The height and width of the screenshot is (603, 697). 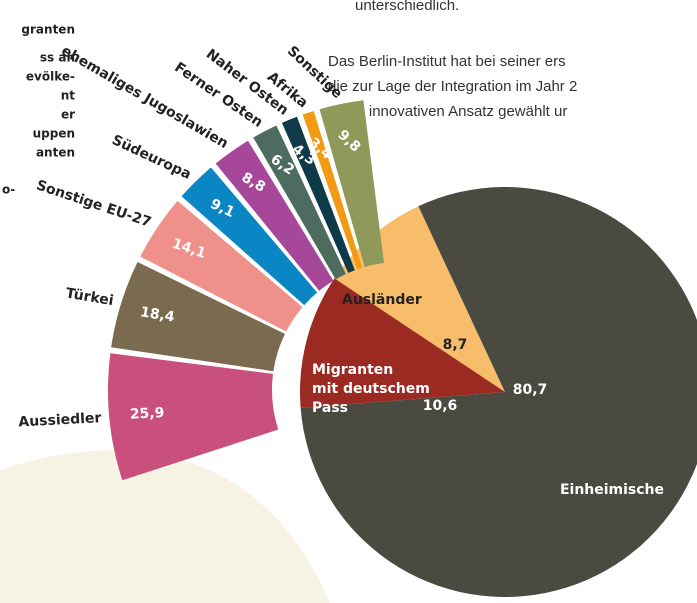 What do you see at coordinates (146, 414) in the screenshot?
I see `value-label: 25,9` at bounding box center [146, 414].